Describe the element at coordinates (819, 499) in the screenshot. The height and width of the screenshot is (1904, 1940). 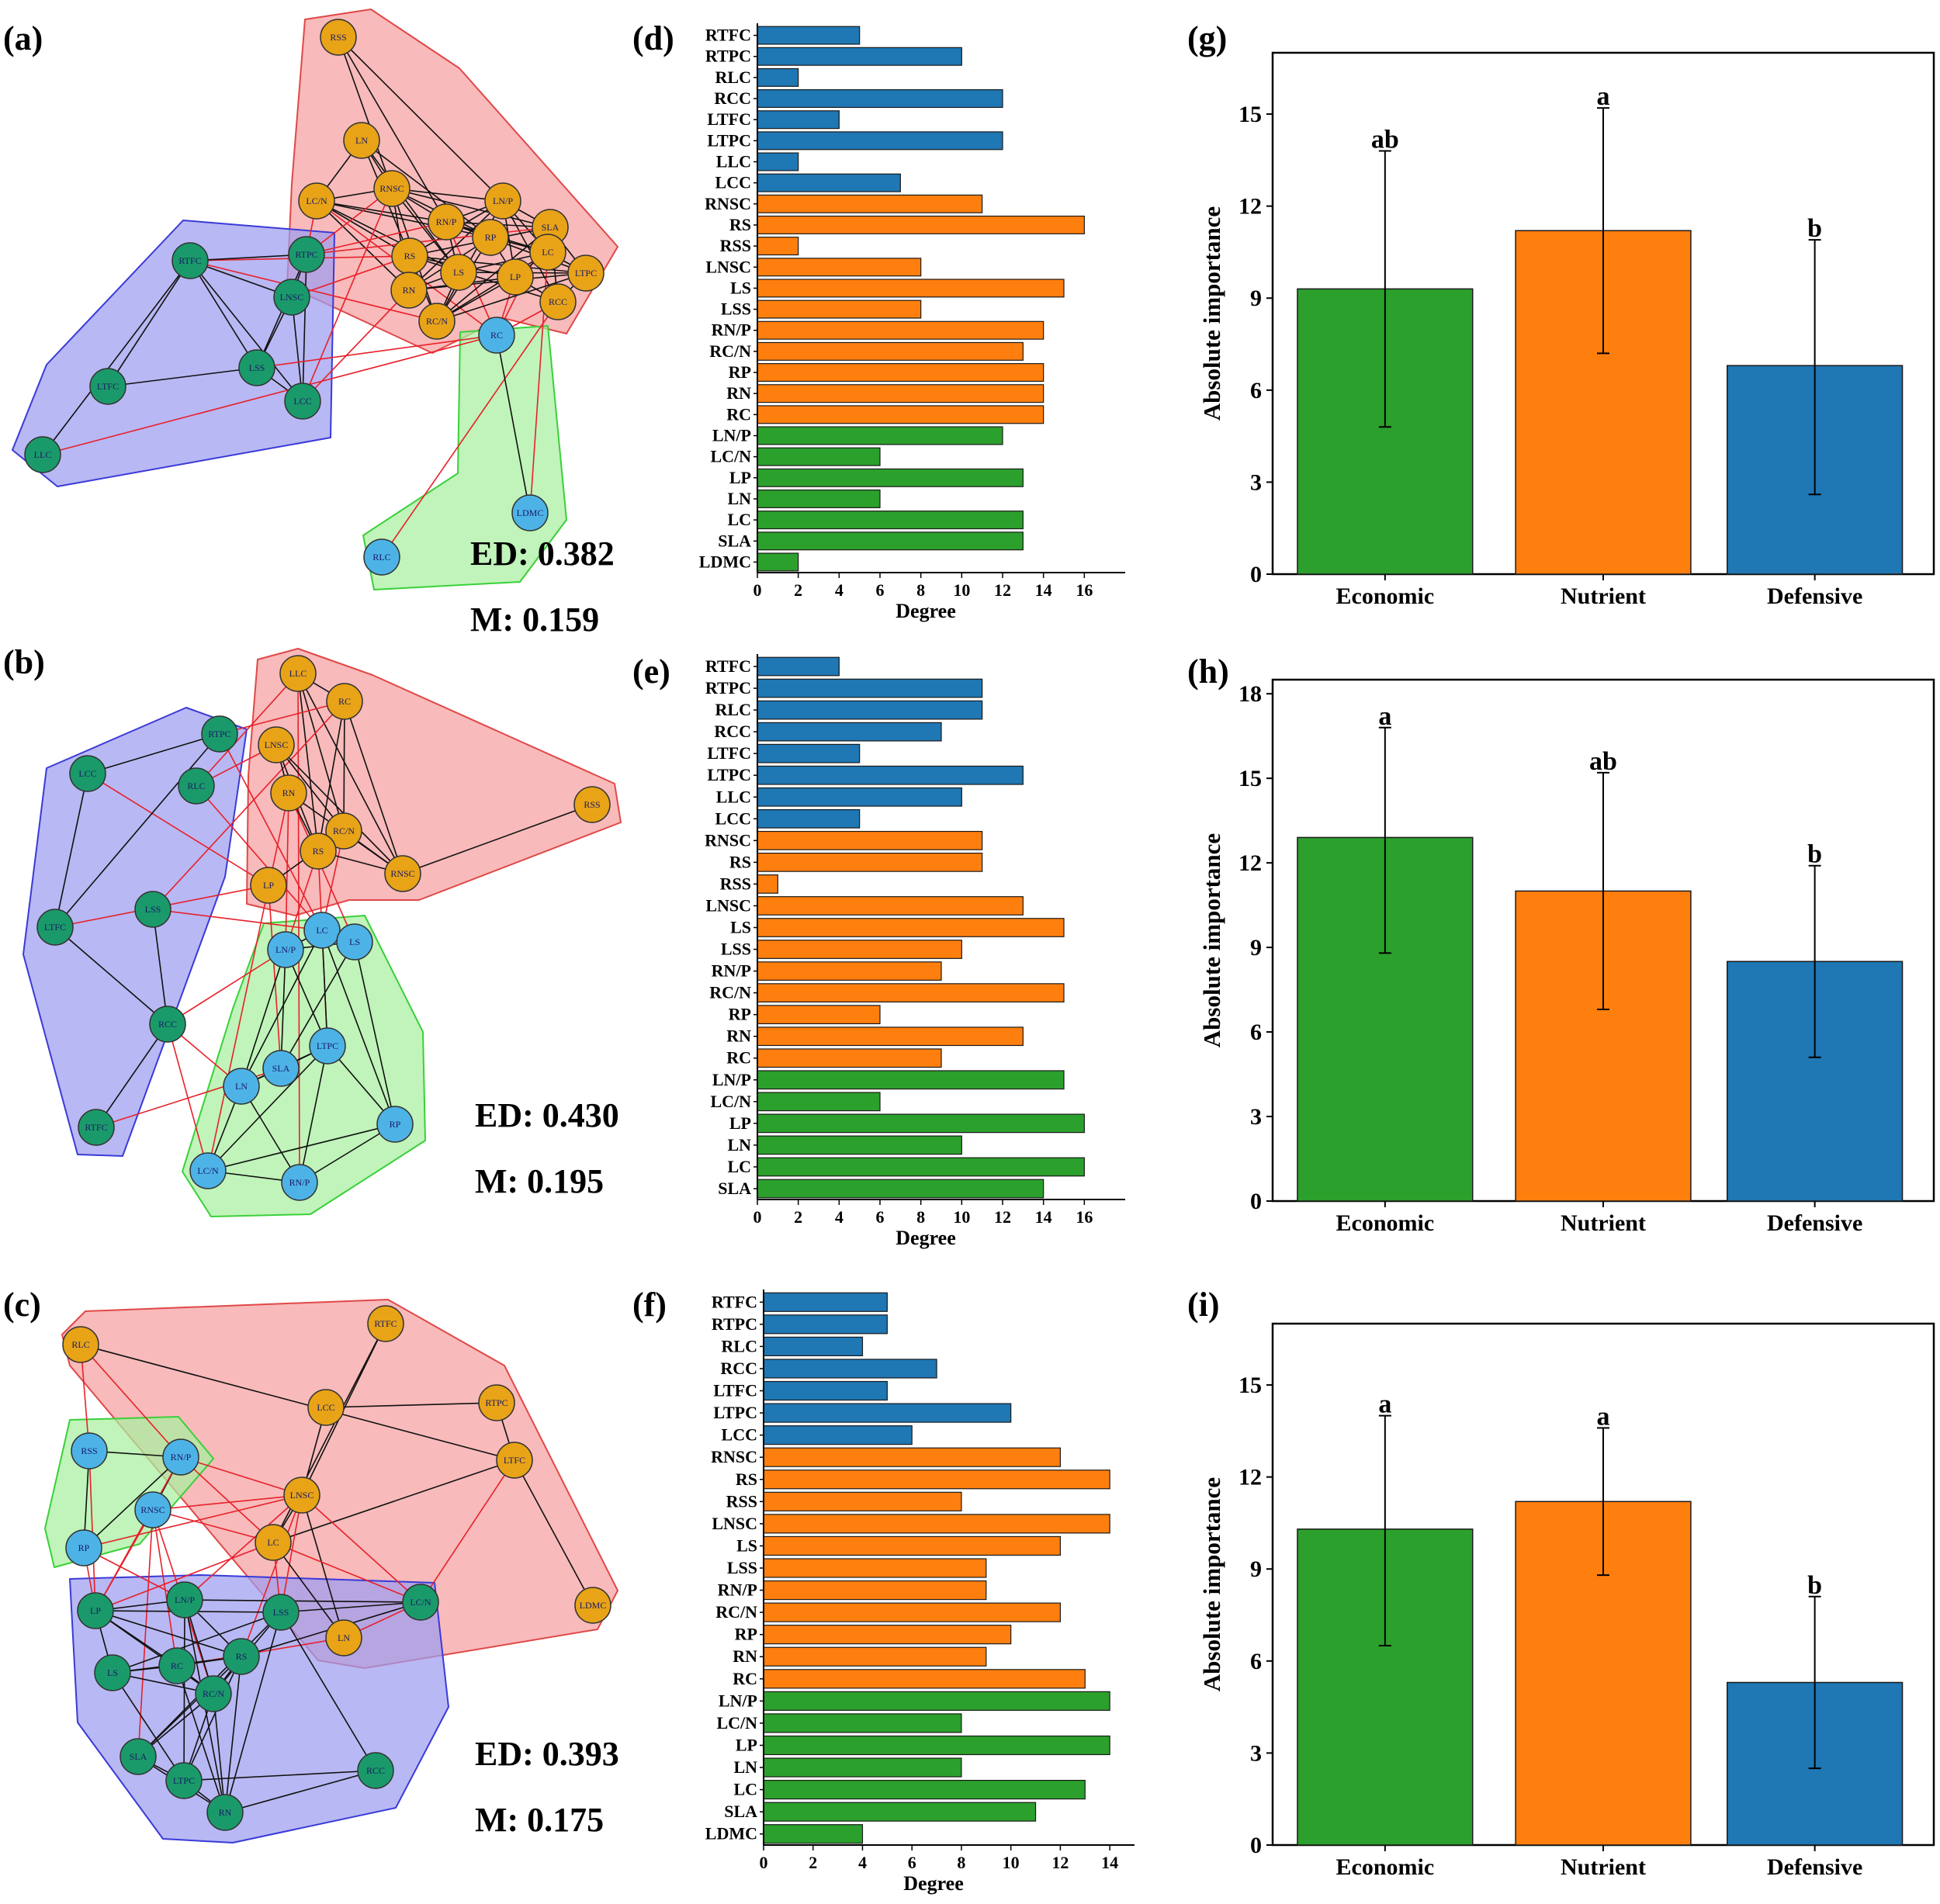
I see `degree-bar-ln` at that location.